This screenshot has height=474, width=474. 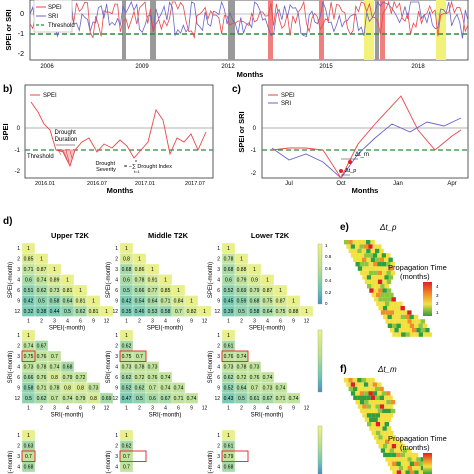 I want to click on x-axis-label: Months, so click(x=365, y=190).